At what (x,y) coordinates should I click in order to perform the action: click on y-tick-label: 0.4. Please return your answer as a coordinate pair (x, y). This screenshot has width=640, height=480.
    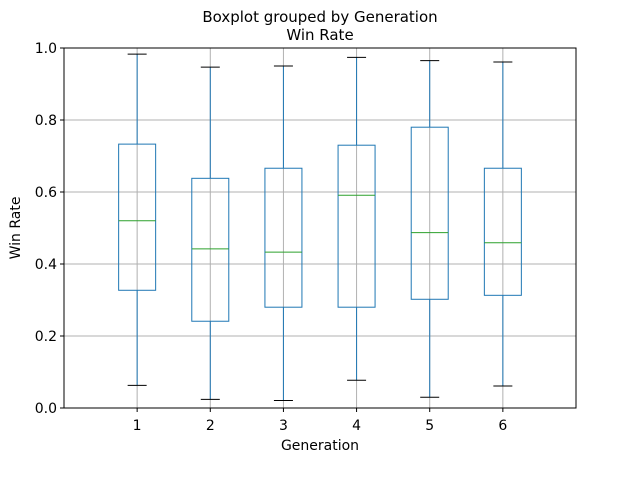
    Looking at the image, I should click on (46, 265).